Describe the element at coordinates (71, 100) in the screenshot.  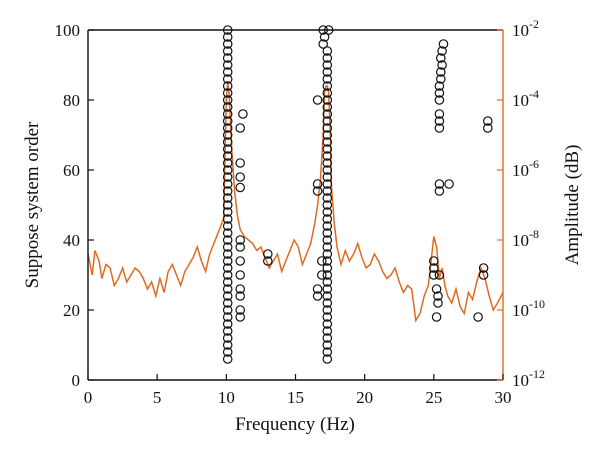
I see `y-left-tick-label: 80` at that location.